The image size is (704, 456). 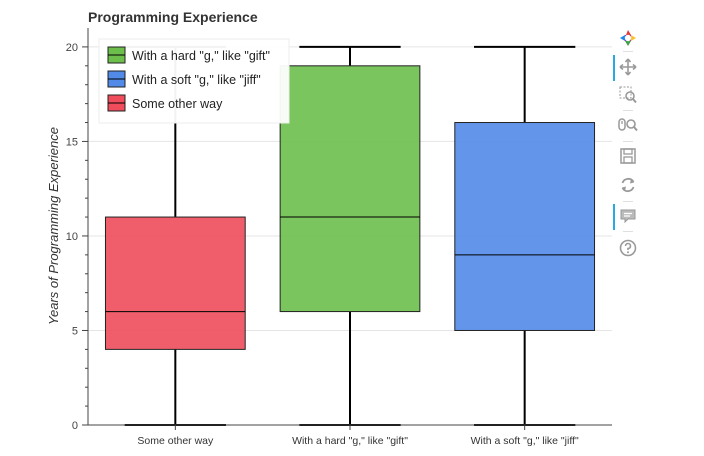 What do you see at coordinates (350, 441) in the screenshot?
I see `x-tick-label: With a hard "g," like "gift"` at bounding box center [350, 441].